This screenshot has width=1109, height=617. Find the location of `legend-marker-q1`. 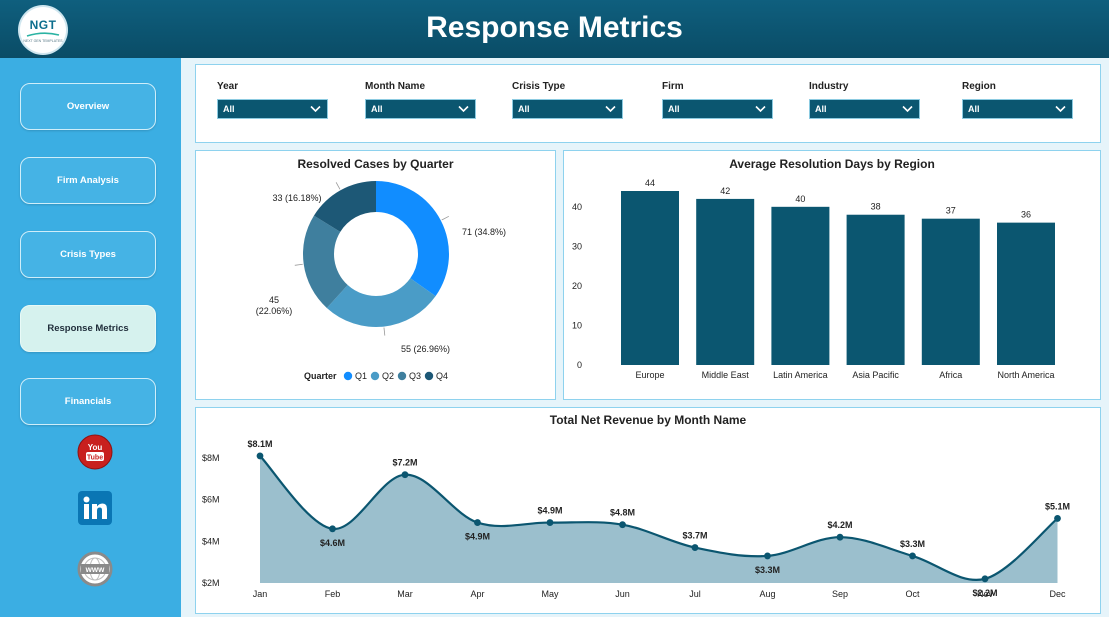

legend-marker-q1 is located at coordinates (348, 376).